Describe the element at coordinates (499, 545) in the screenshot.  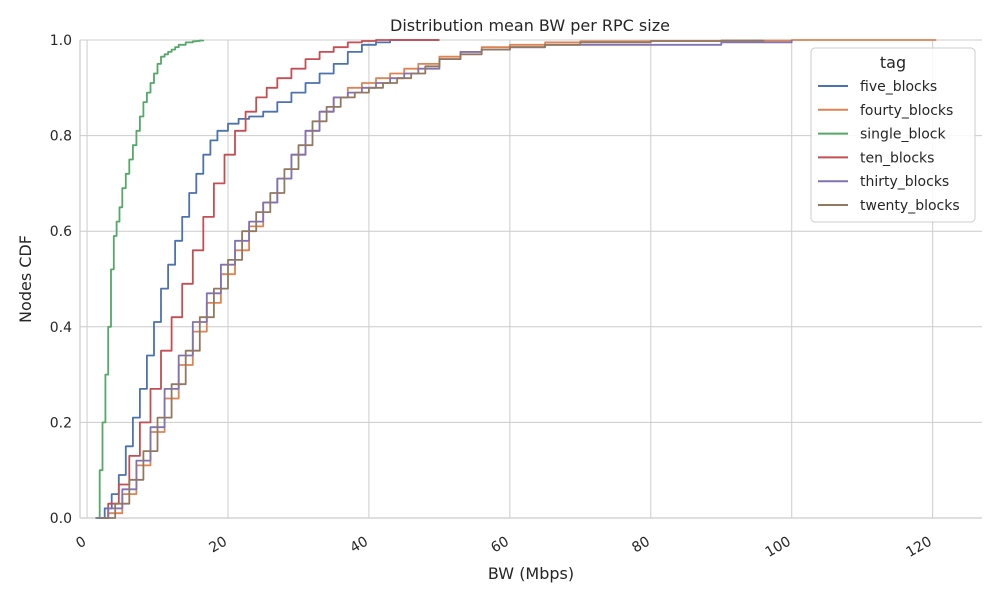
I see `x-tick-label: 60` at that location.